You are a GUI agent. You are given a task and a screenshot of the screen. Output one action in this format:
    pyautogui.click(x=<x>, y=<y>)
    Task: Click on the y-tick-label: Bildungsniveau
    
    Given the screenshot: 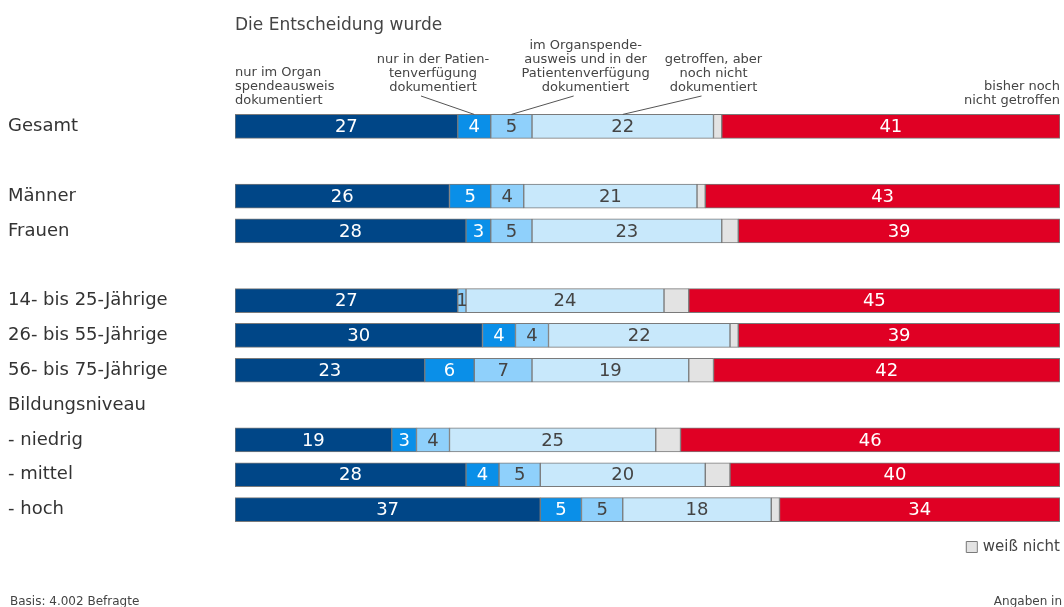 What is the action you would take?
    pyautogui.click(x=77, y=403)
    